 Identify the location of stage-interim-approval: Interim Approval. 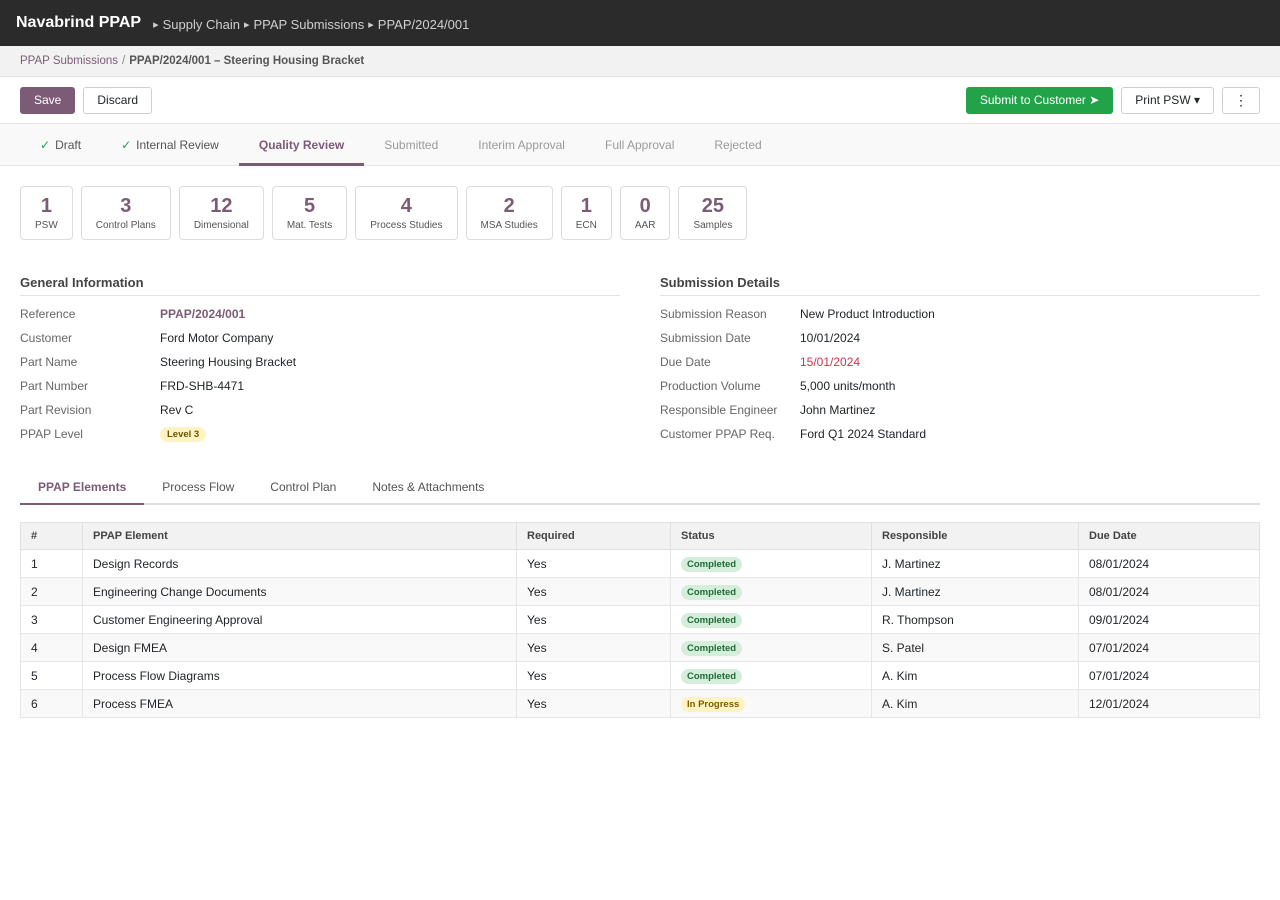
(521, 144).